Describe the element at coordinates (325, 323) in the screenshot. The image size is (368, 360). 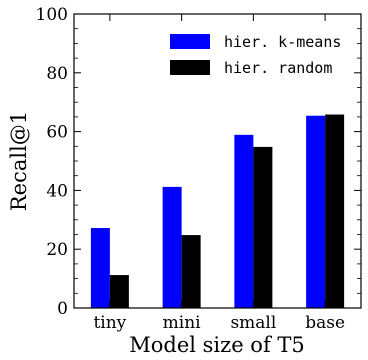
I see `x-tick-label-base: base` at that location.